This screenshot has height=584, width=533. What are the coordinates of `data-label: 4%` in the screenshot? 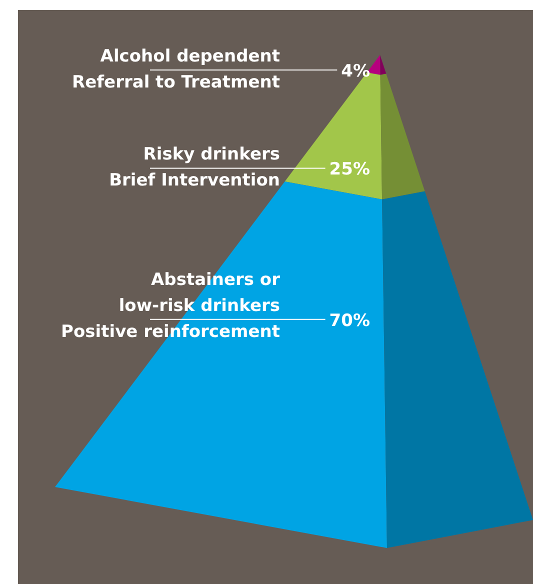 It's located at (355, 71).